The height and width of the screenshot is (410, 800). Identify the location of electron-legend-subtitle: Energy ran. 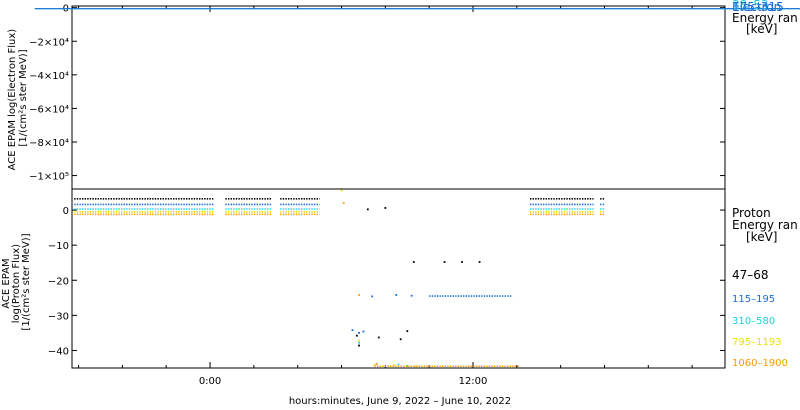
(765, 18).